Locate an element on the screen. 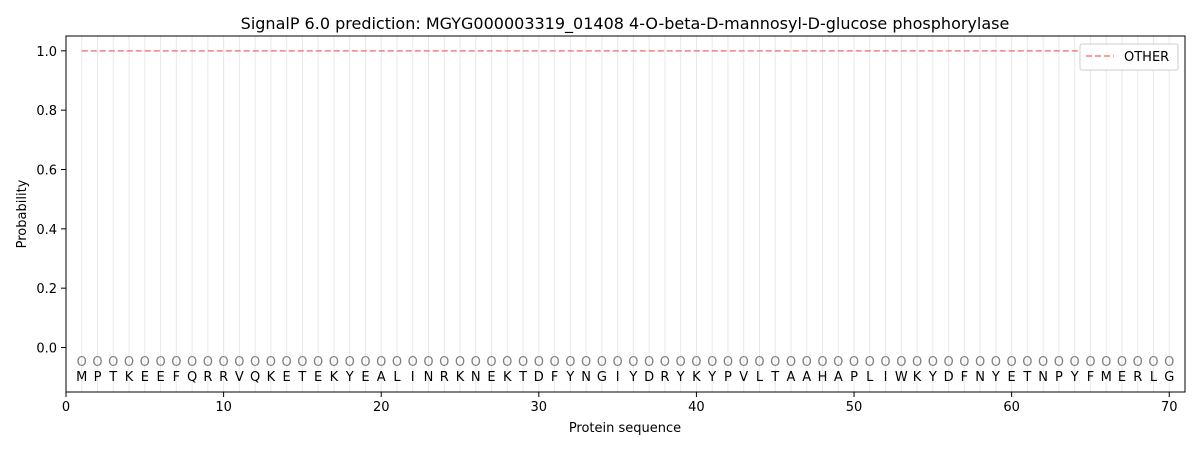 The height and width of the screenshot is (450, 1200). residue-18: Y is located at coordinates (349, 377).